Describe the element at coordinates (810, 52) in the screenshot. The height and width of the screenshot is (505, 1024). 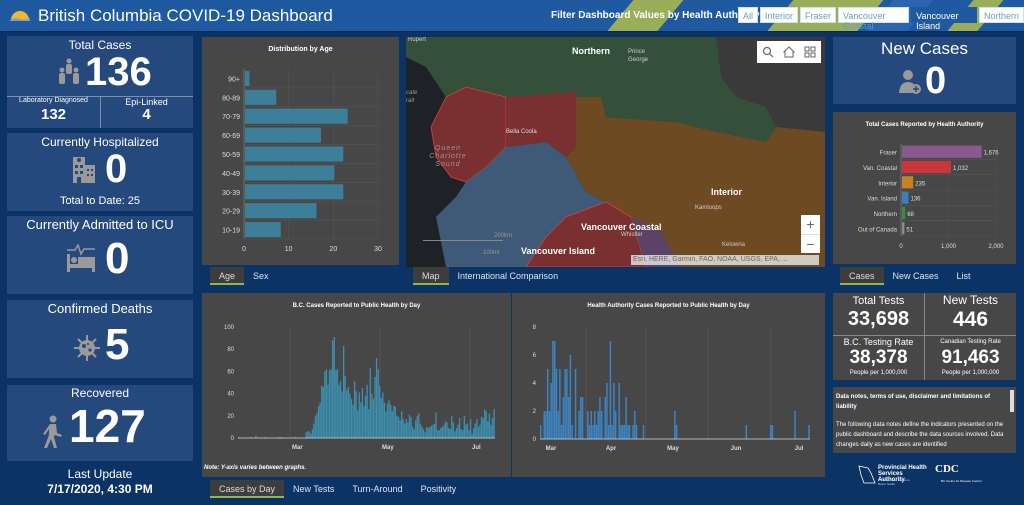
I see `basemap-gallery-icon` at that location.